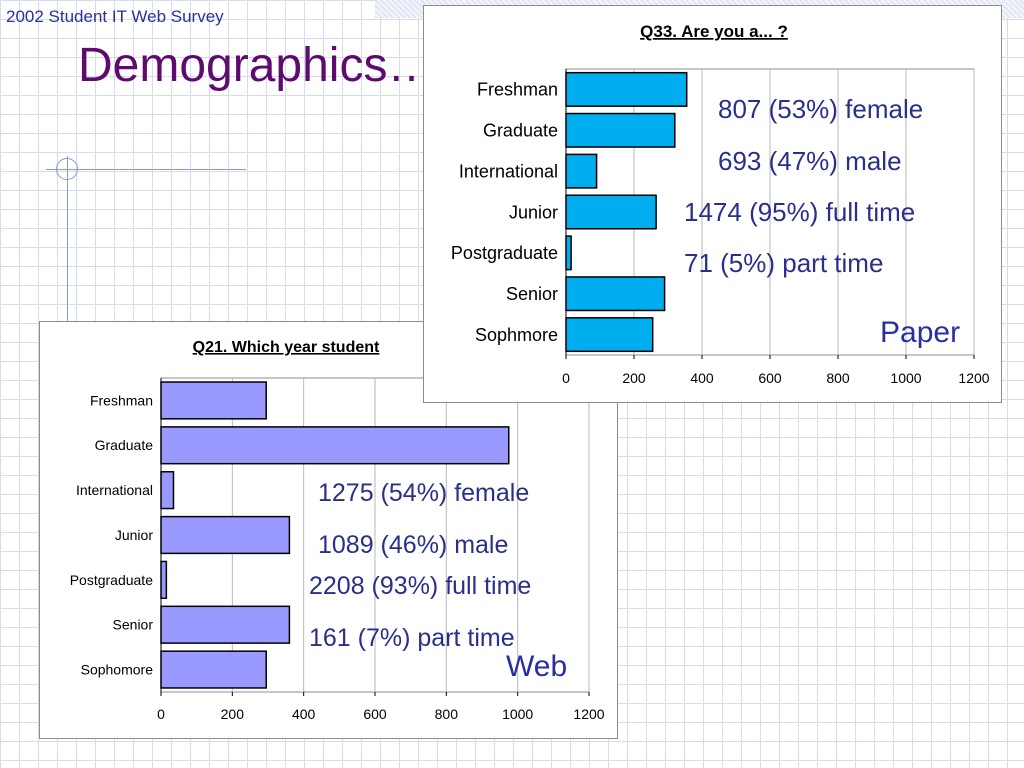 The width and height of the screenshot is (1024, 768). I want to click on web-stat-part-time: 161 (7%) part time, so click(412, 638).